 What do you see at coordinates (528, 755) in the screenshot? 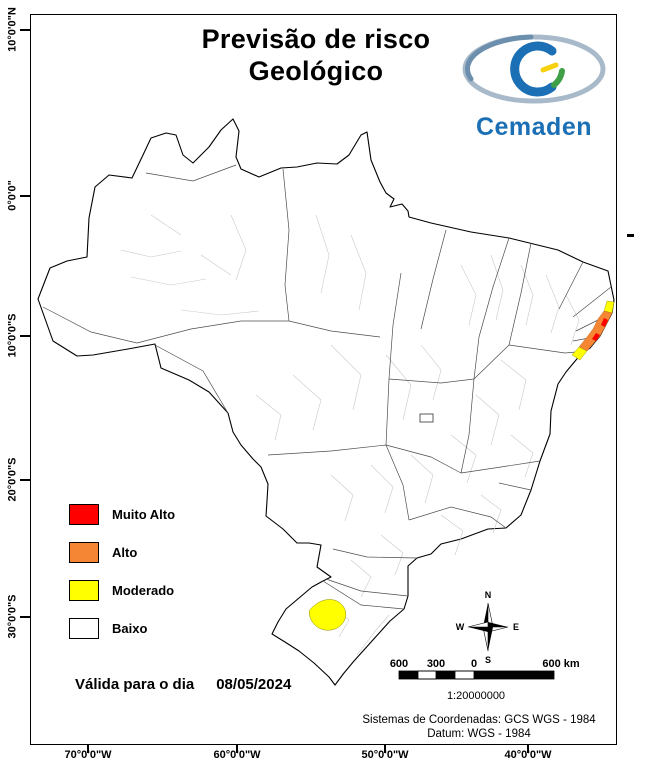
I see `lon-label-40w: 40°0'0"W` at bounding box center [528, 755].